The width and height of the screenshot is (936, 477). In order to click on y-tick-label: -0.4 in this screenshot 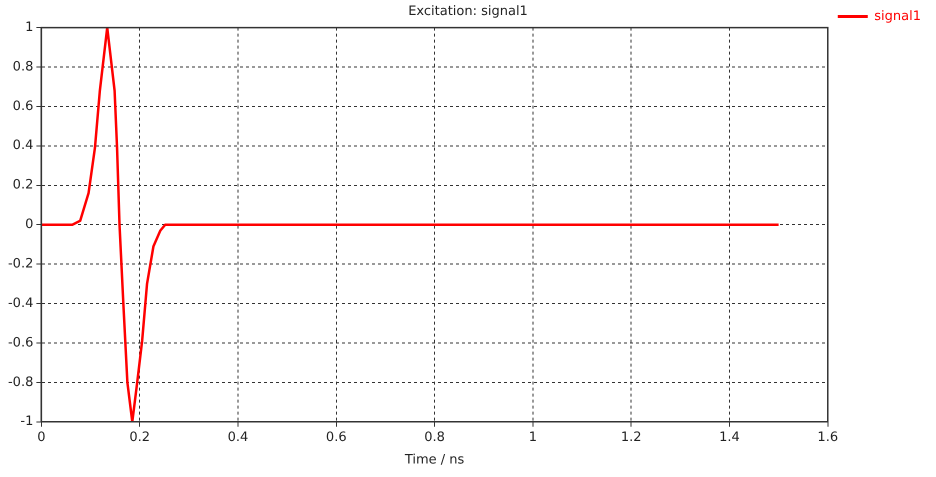, I will do `click(21, 303)`.